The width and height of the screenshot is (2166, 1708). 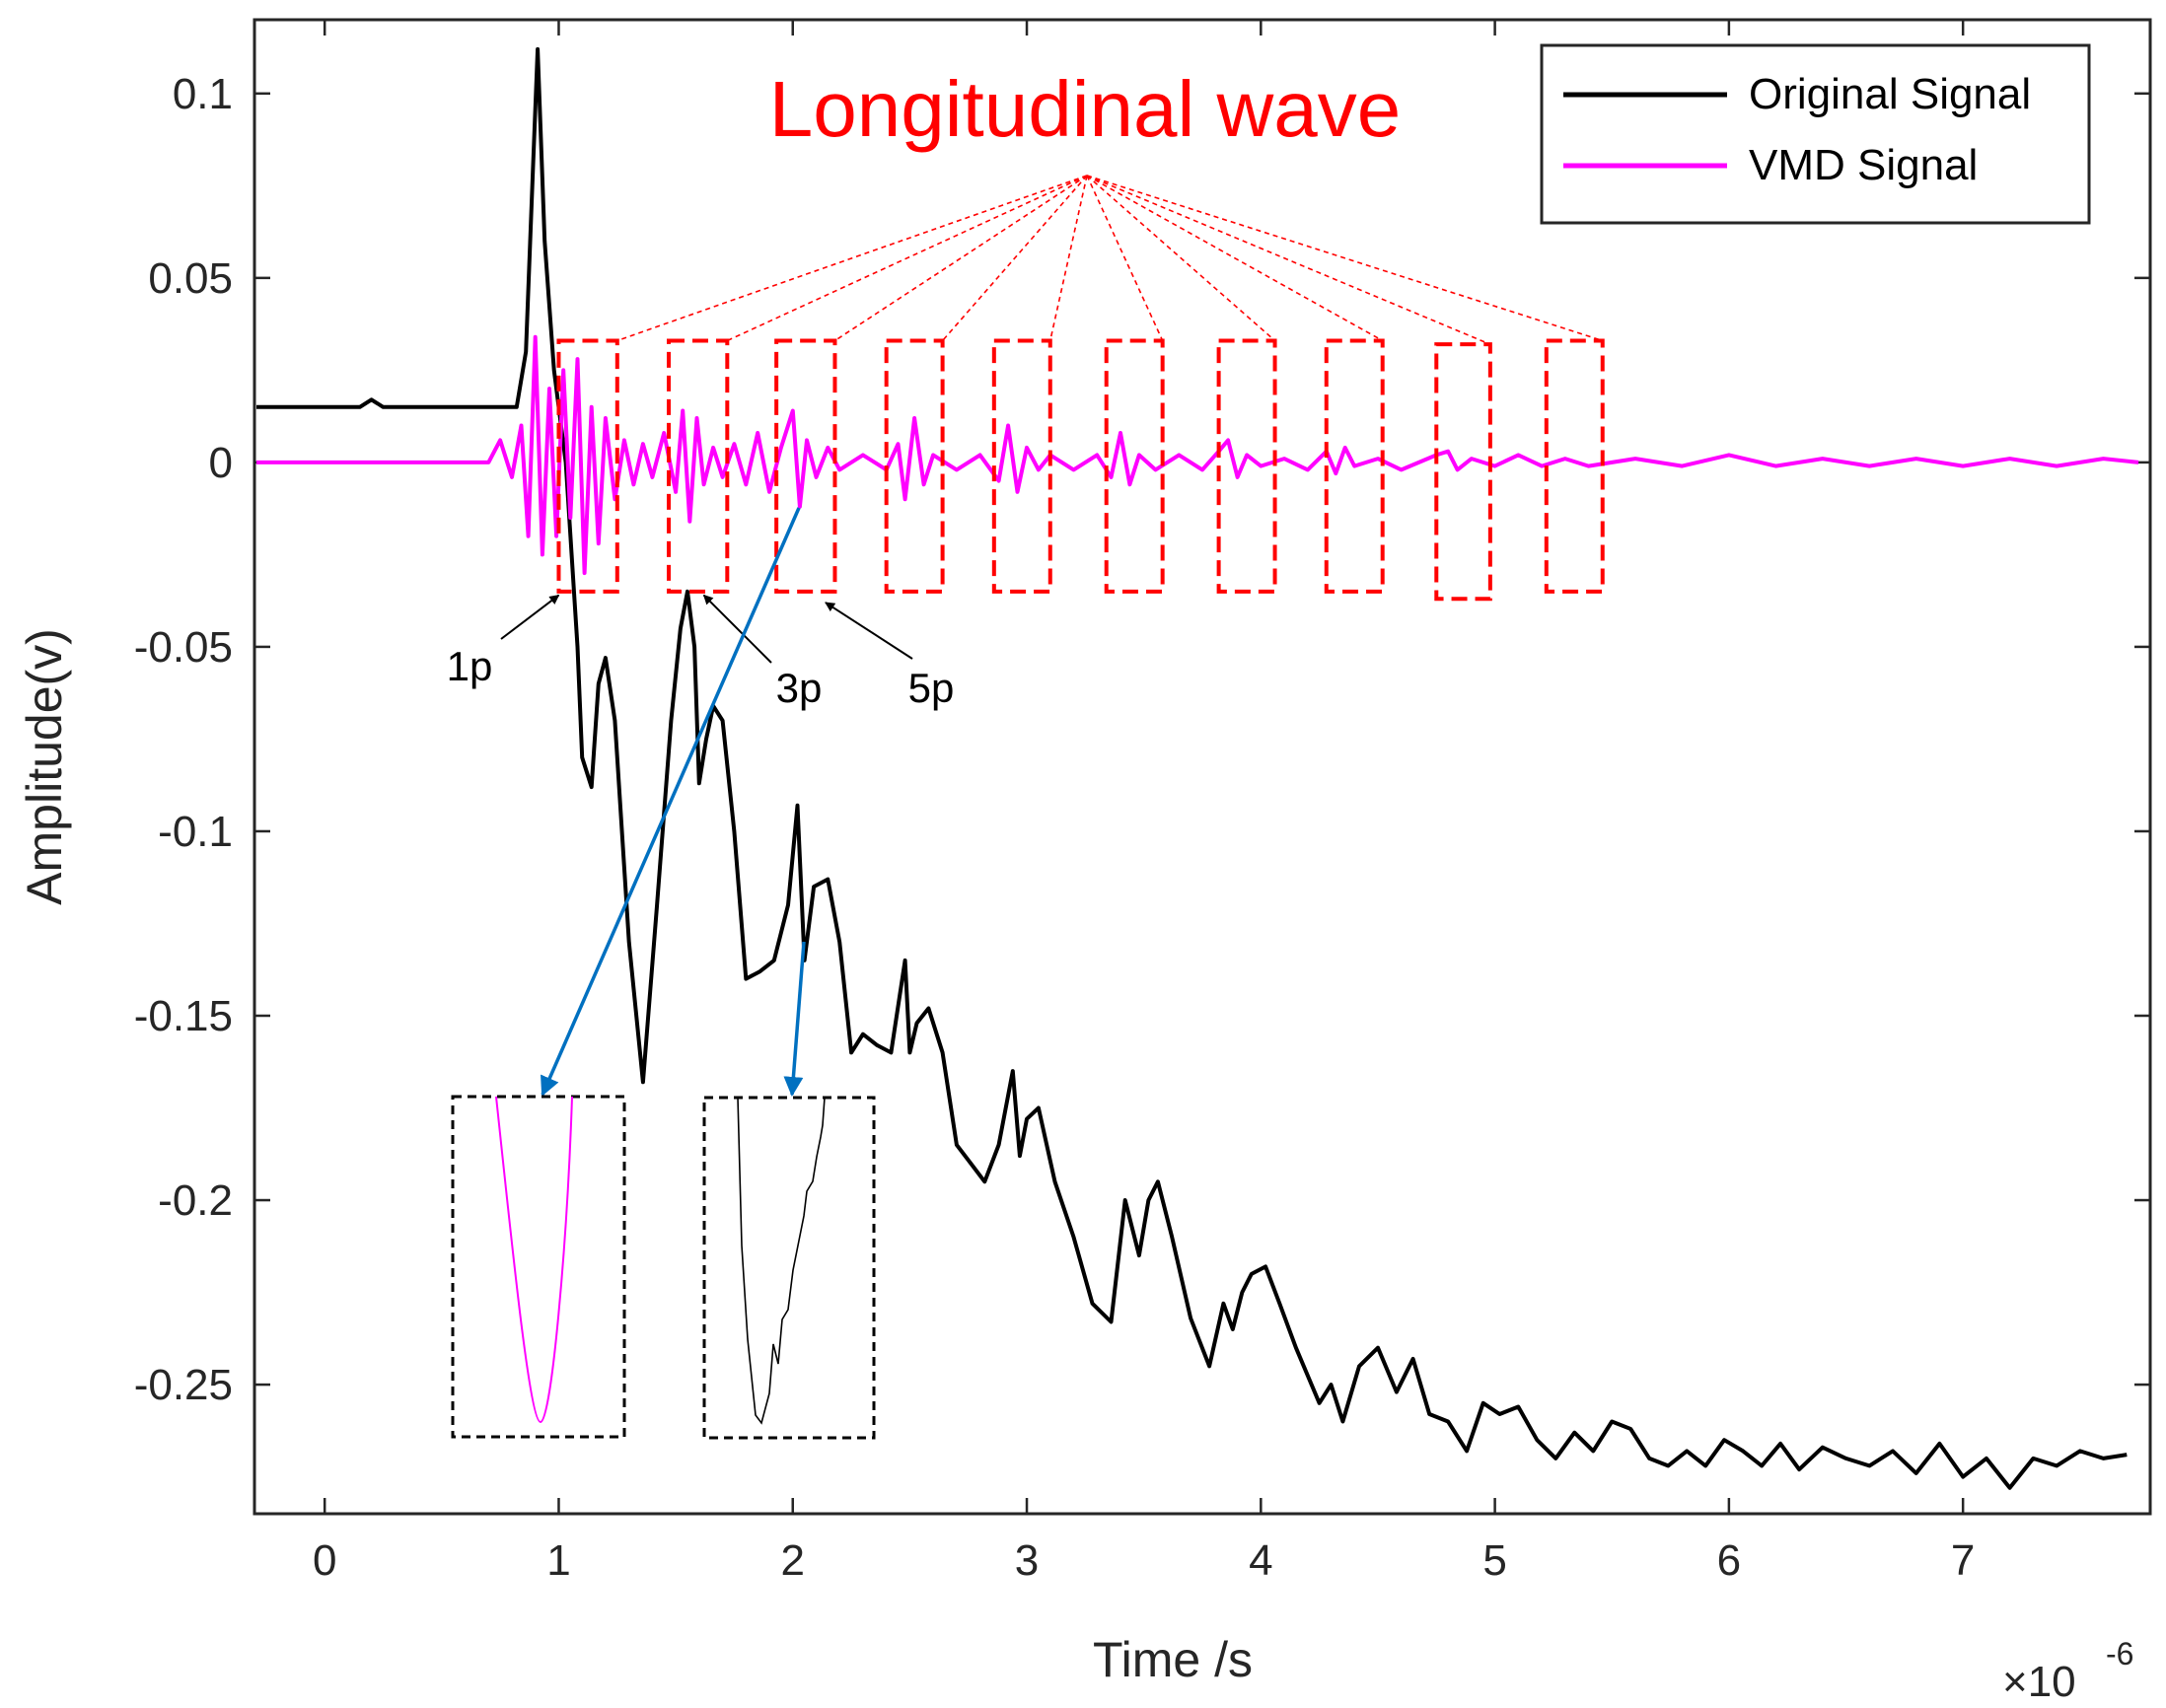 I want to click on peak-label-1p: 1p, so click(x=470, y=666).